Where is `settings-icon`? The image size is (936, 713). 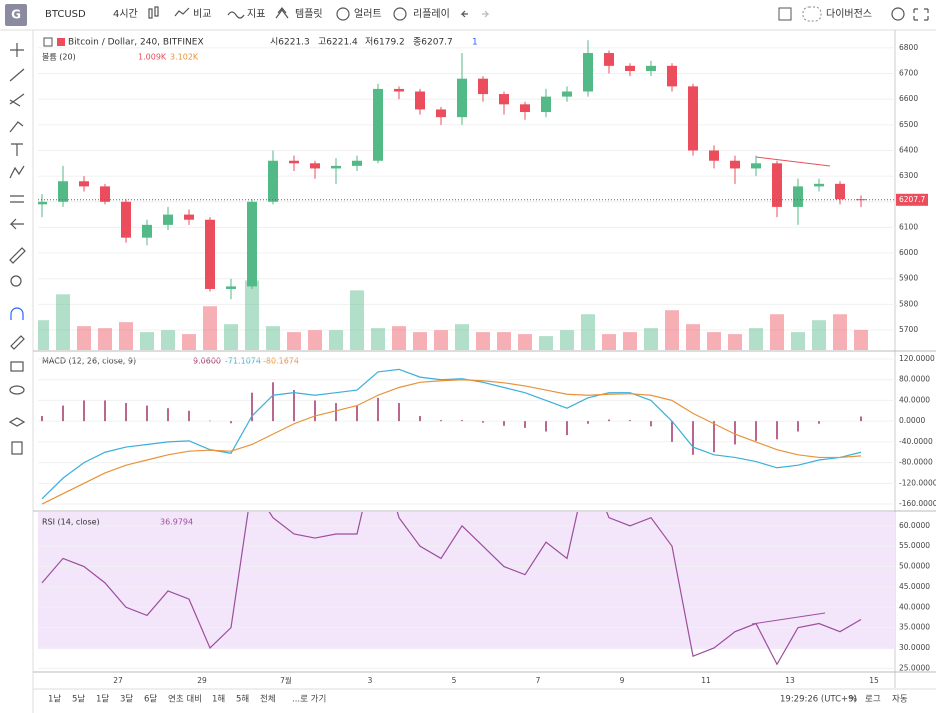 settings-icon is located at coordinates (898, 14).